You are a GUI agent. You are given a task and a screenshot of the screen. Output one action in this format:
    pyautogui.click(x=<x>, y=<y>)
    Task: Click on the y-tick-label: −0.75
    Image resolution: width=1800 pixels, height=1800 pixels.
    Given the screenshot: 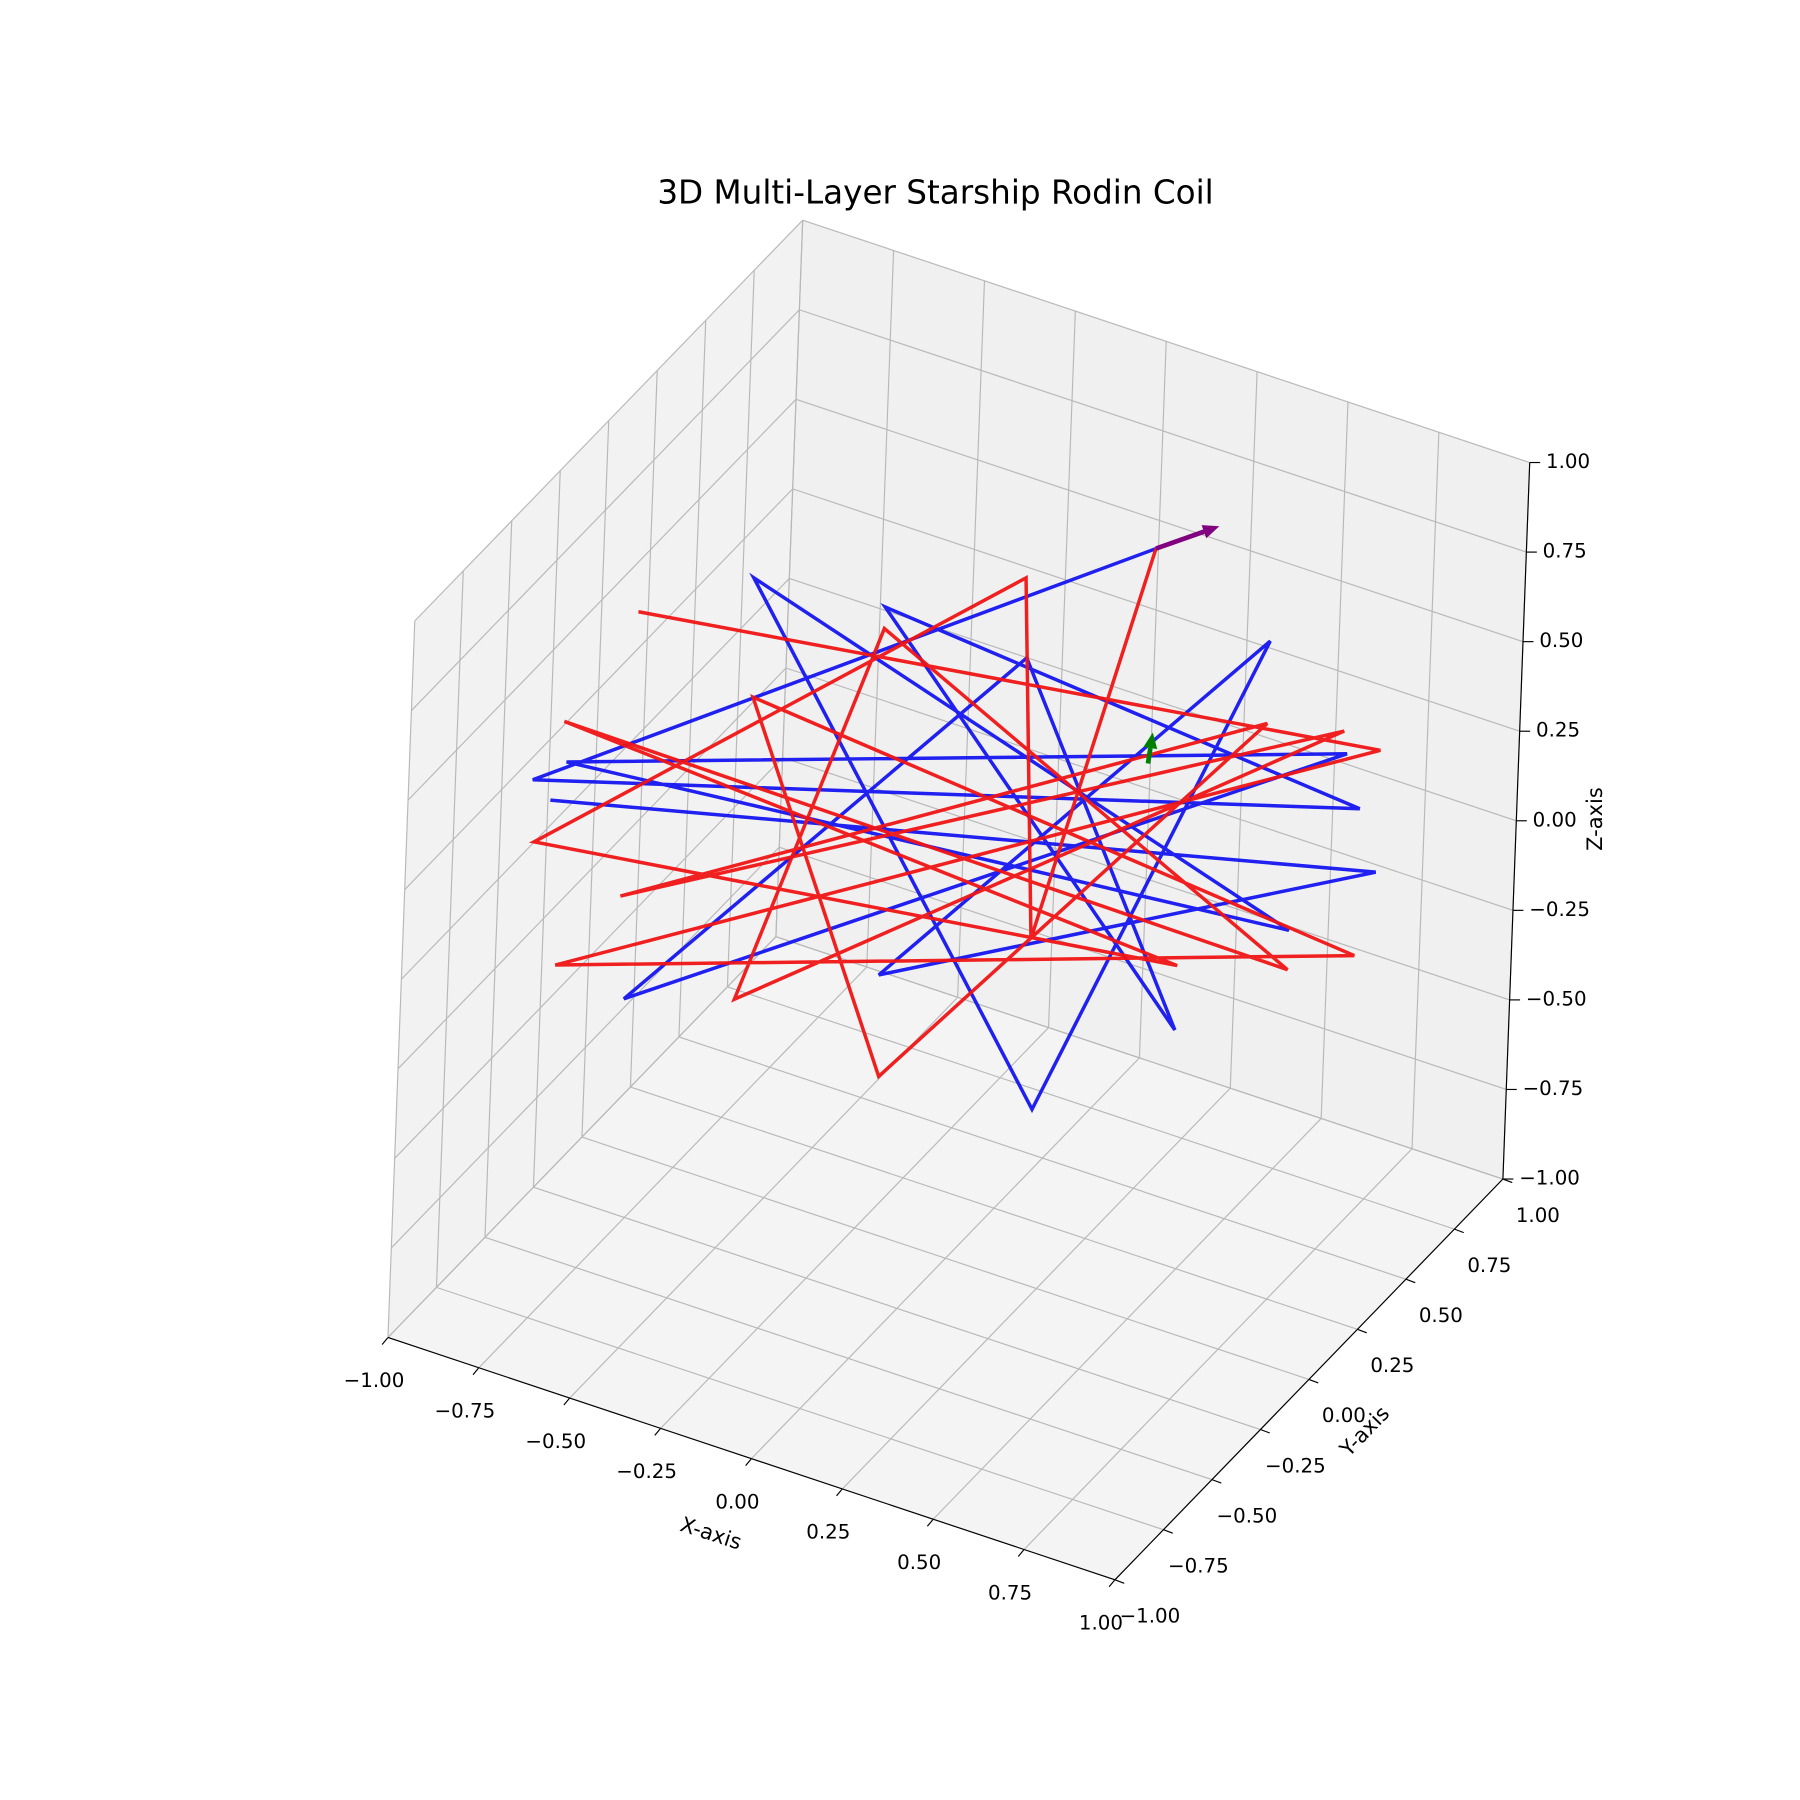 What is the action you would take?
    pyautogui.click(x=1198, y=1565)
    